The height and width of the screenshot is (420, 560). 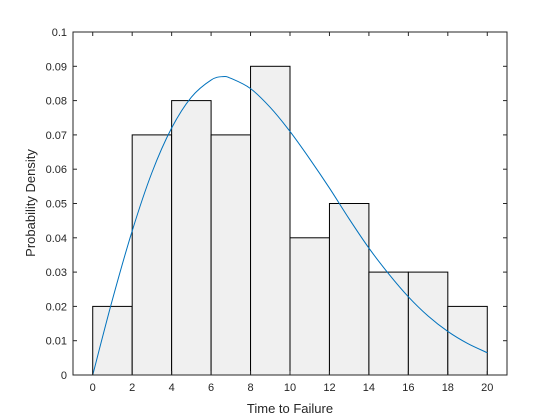 What do you see at coordinates (56, 205) in the screenshot?
I see `y-tick-label: 0.05` at bounding box center [56, 205].